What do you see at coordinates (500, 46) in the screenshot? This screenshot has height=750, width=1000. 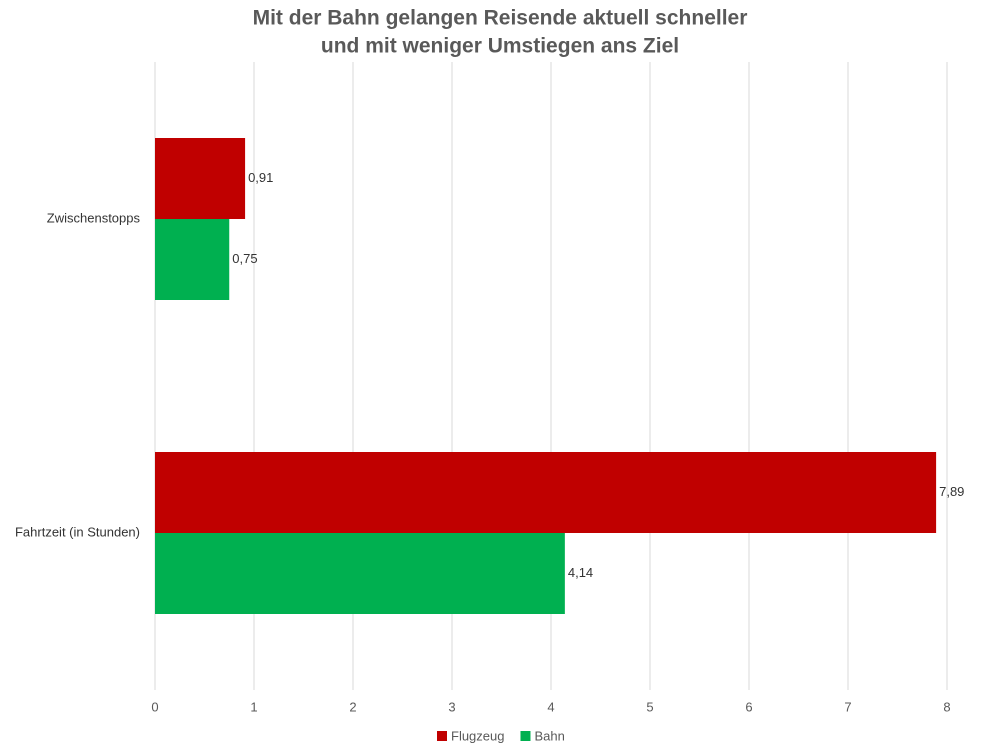 I see `chart-title-line: und mit weniger Umstiegen ans Ziel` at bounding box center [500, 46].